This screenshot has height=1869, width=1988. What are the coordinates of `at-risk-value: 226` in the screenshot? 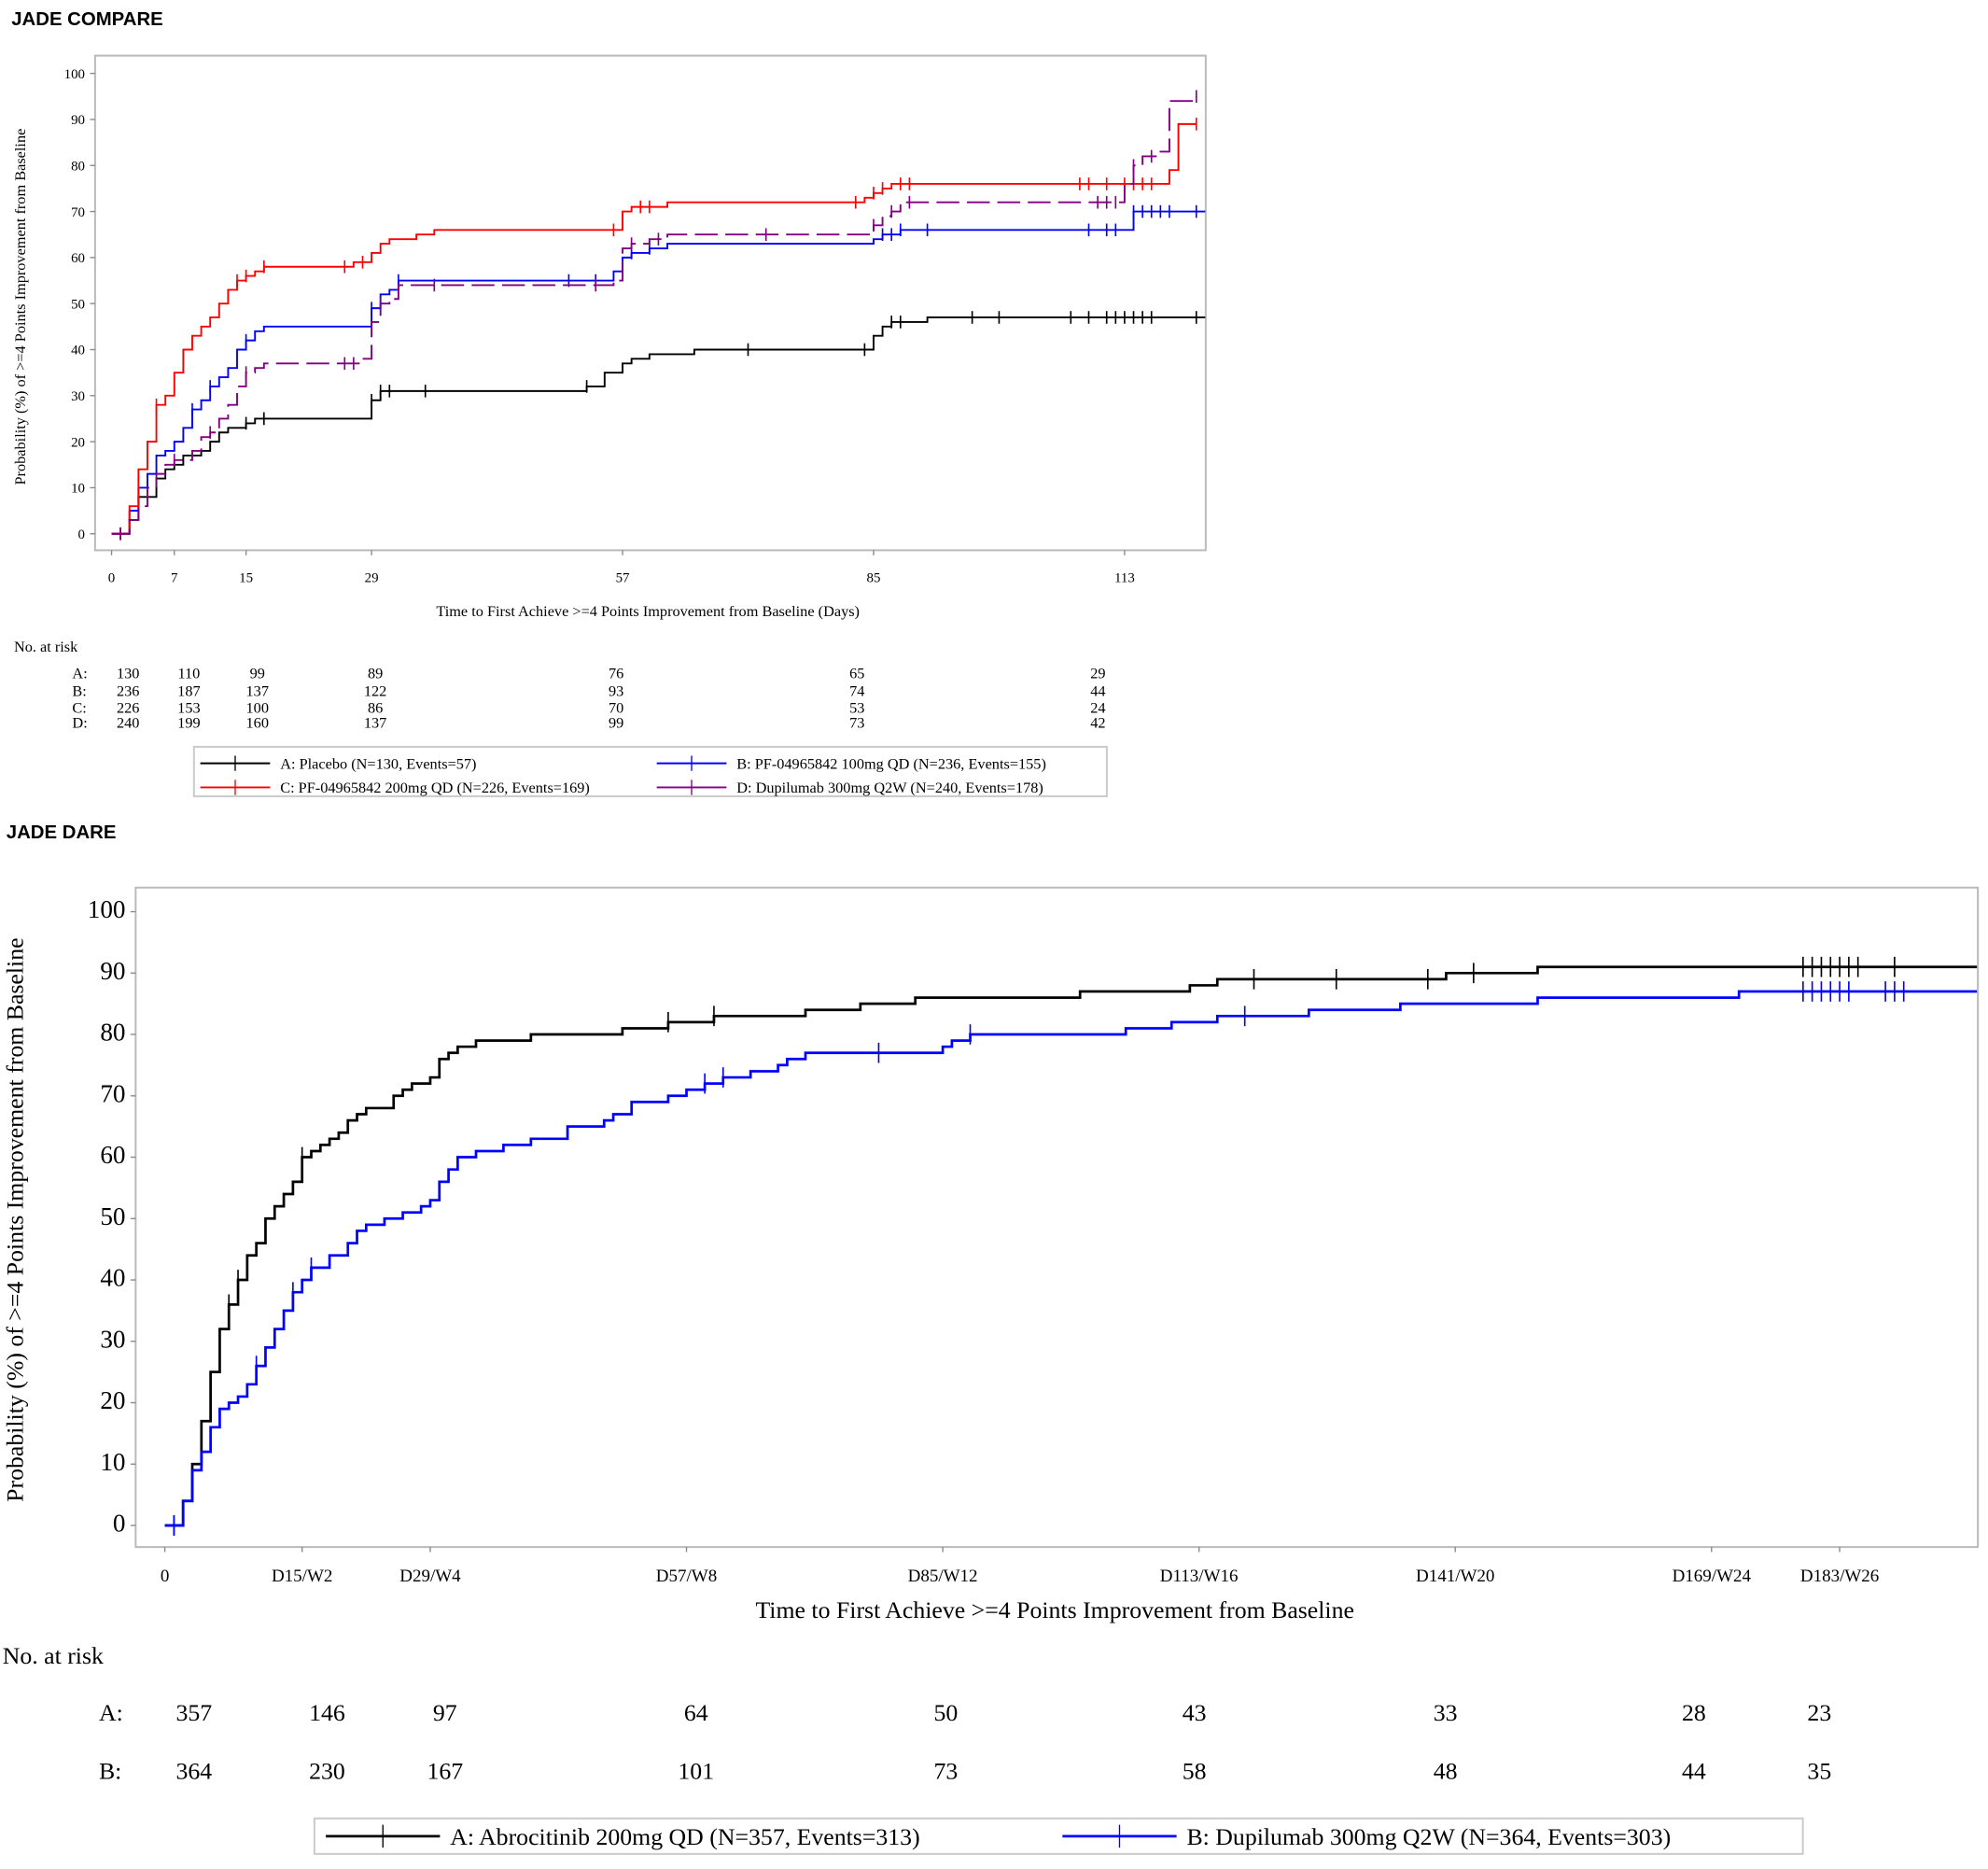 It's located at (128, 707).